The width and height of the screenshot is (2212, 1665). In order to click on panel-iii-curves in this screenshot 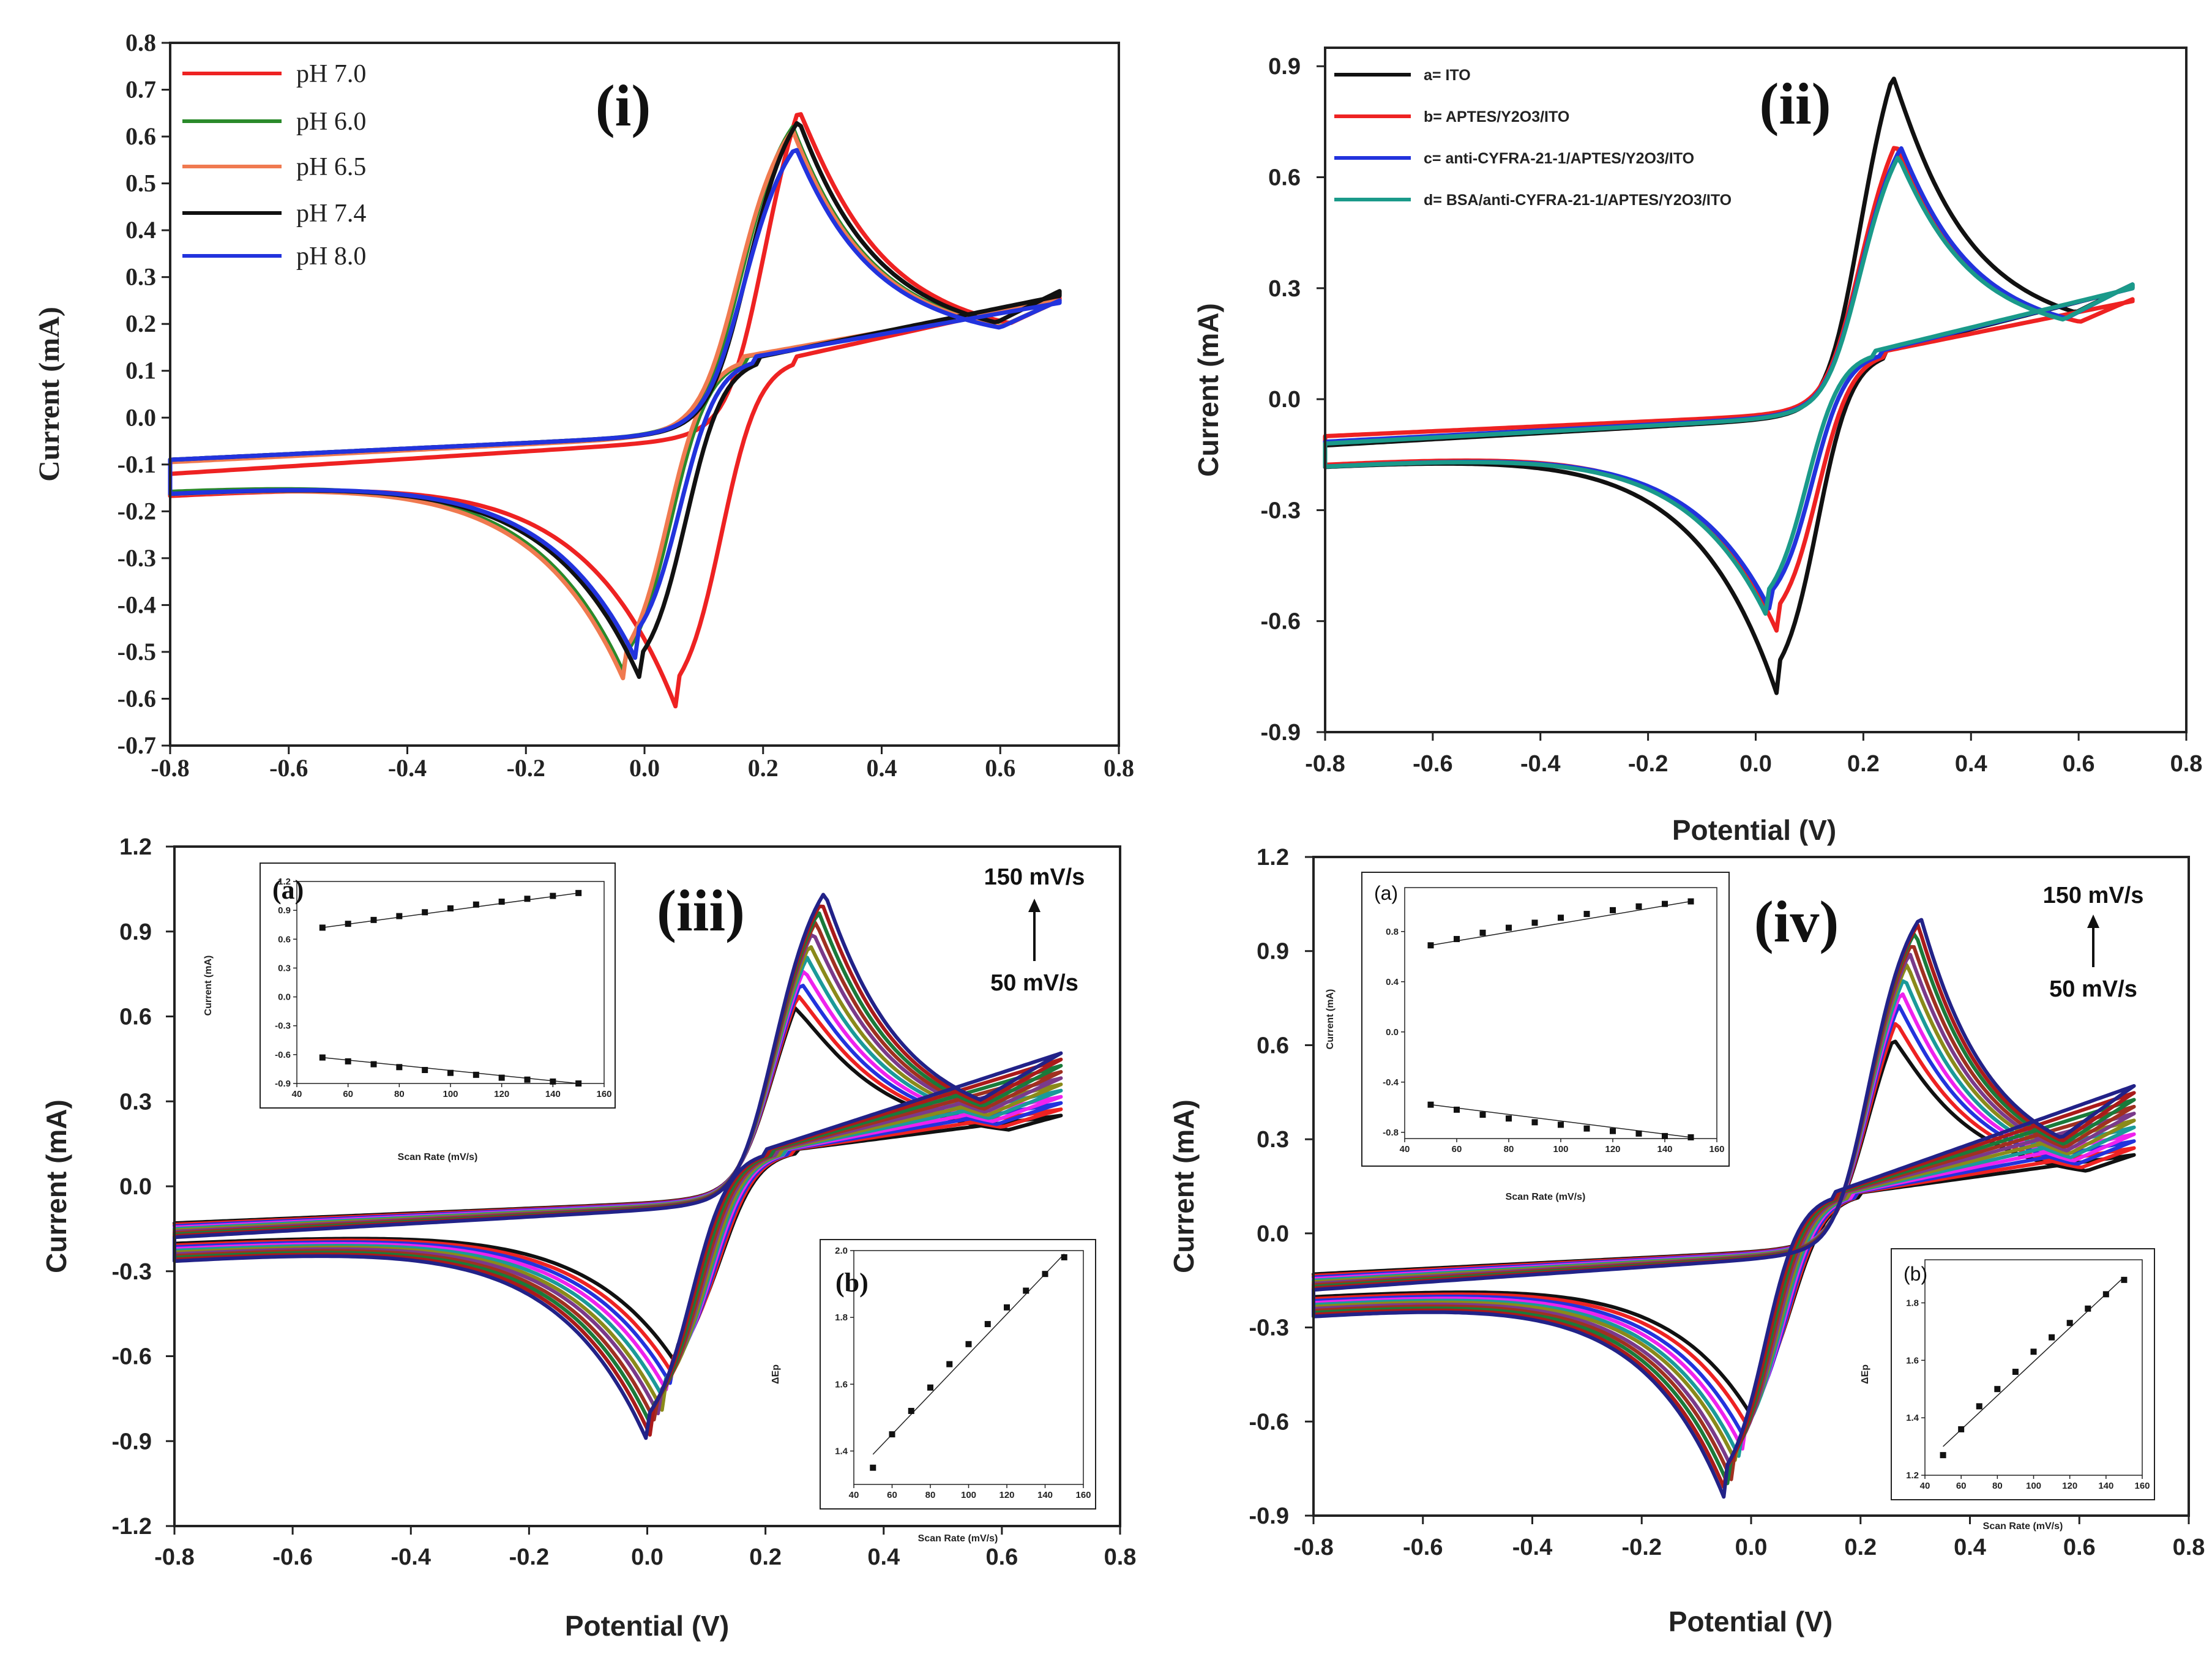, I will do `click(618, 1166)`.